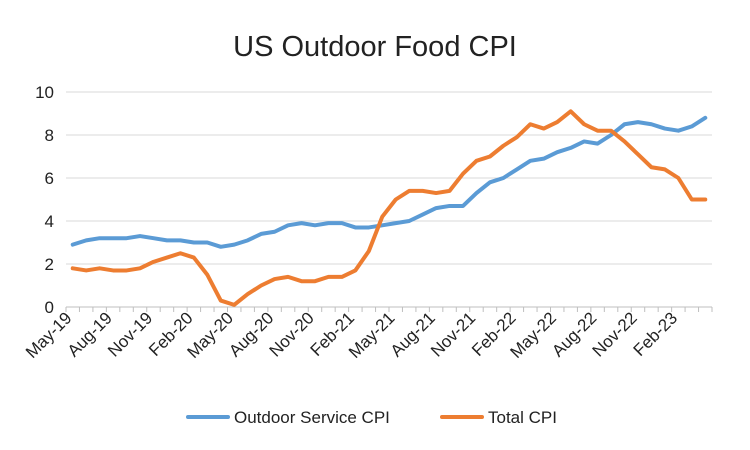 Image resolution: width=750 pixels, height=450 pixels. Describe the element at coordinates (44, 92) in the screenshot. I see `y-tick-label: 10` at that location.